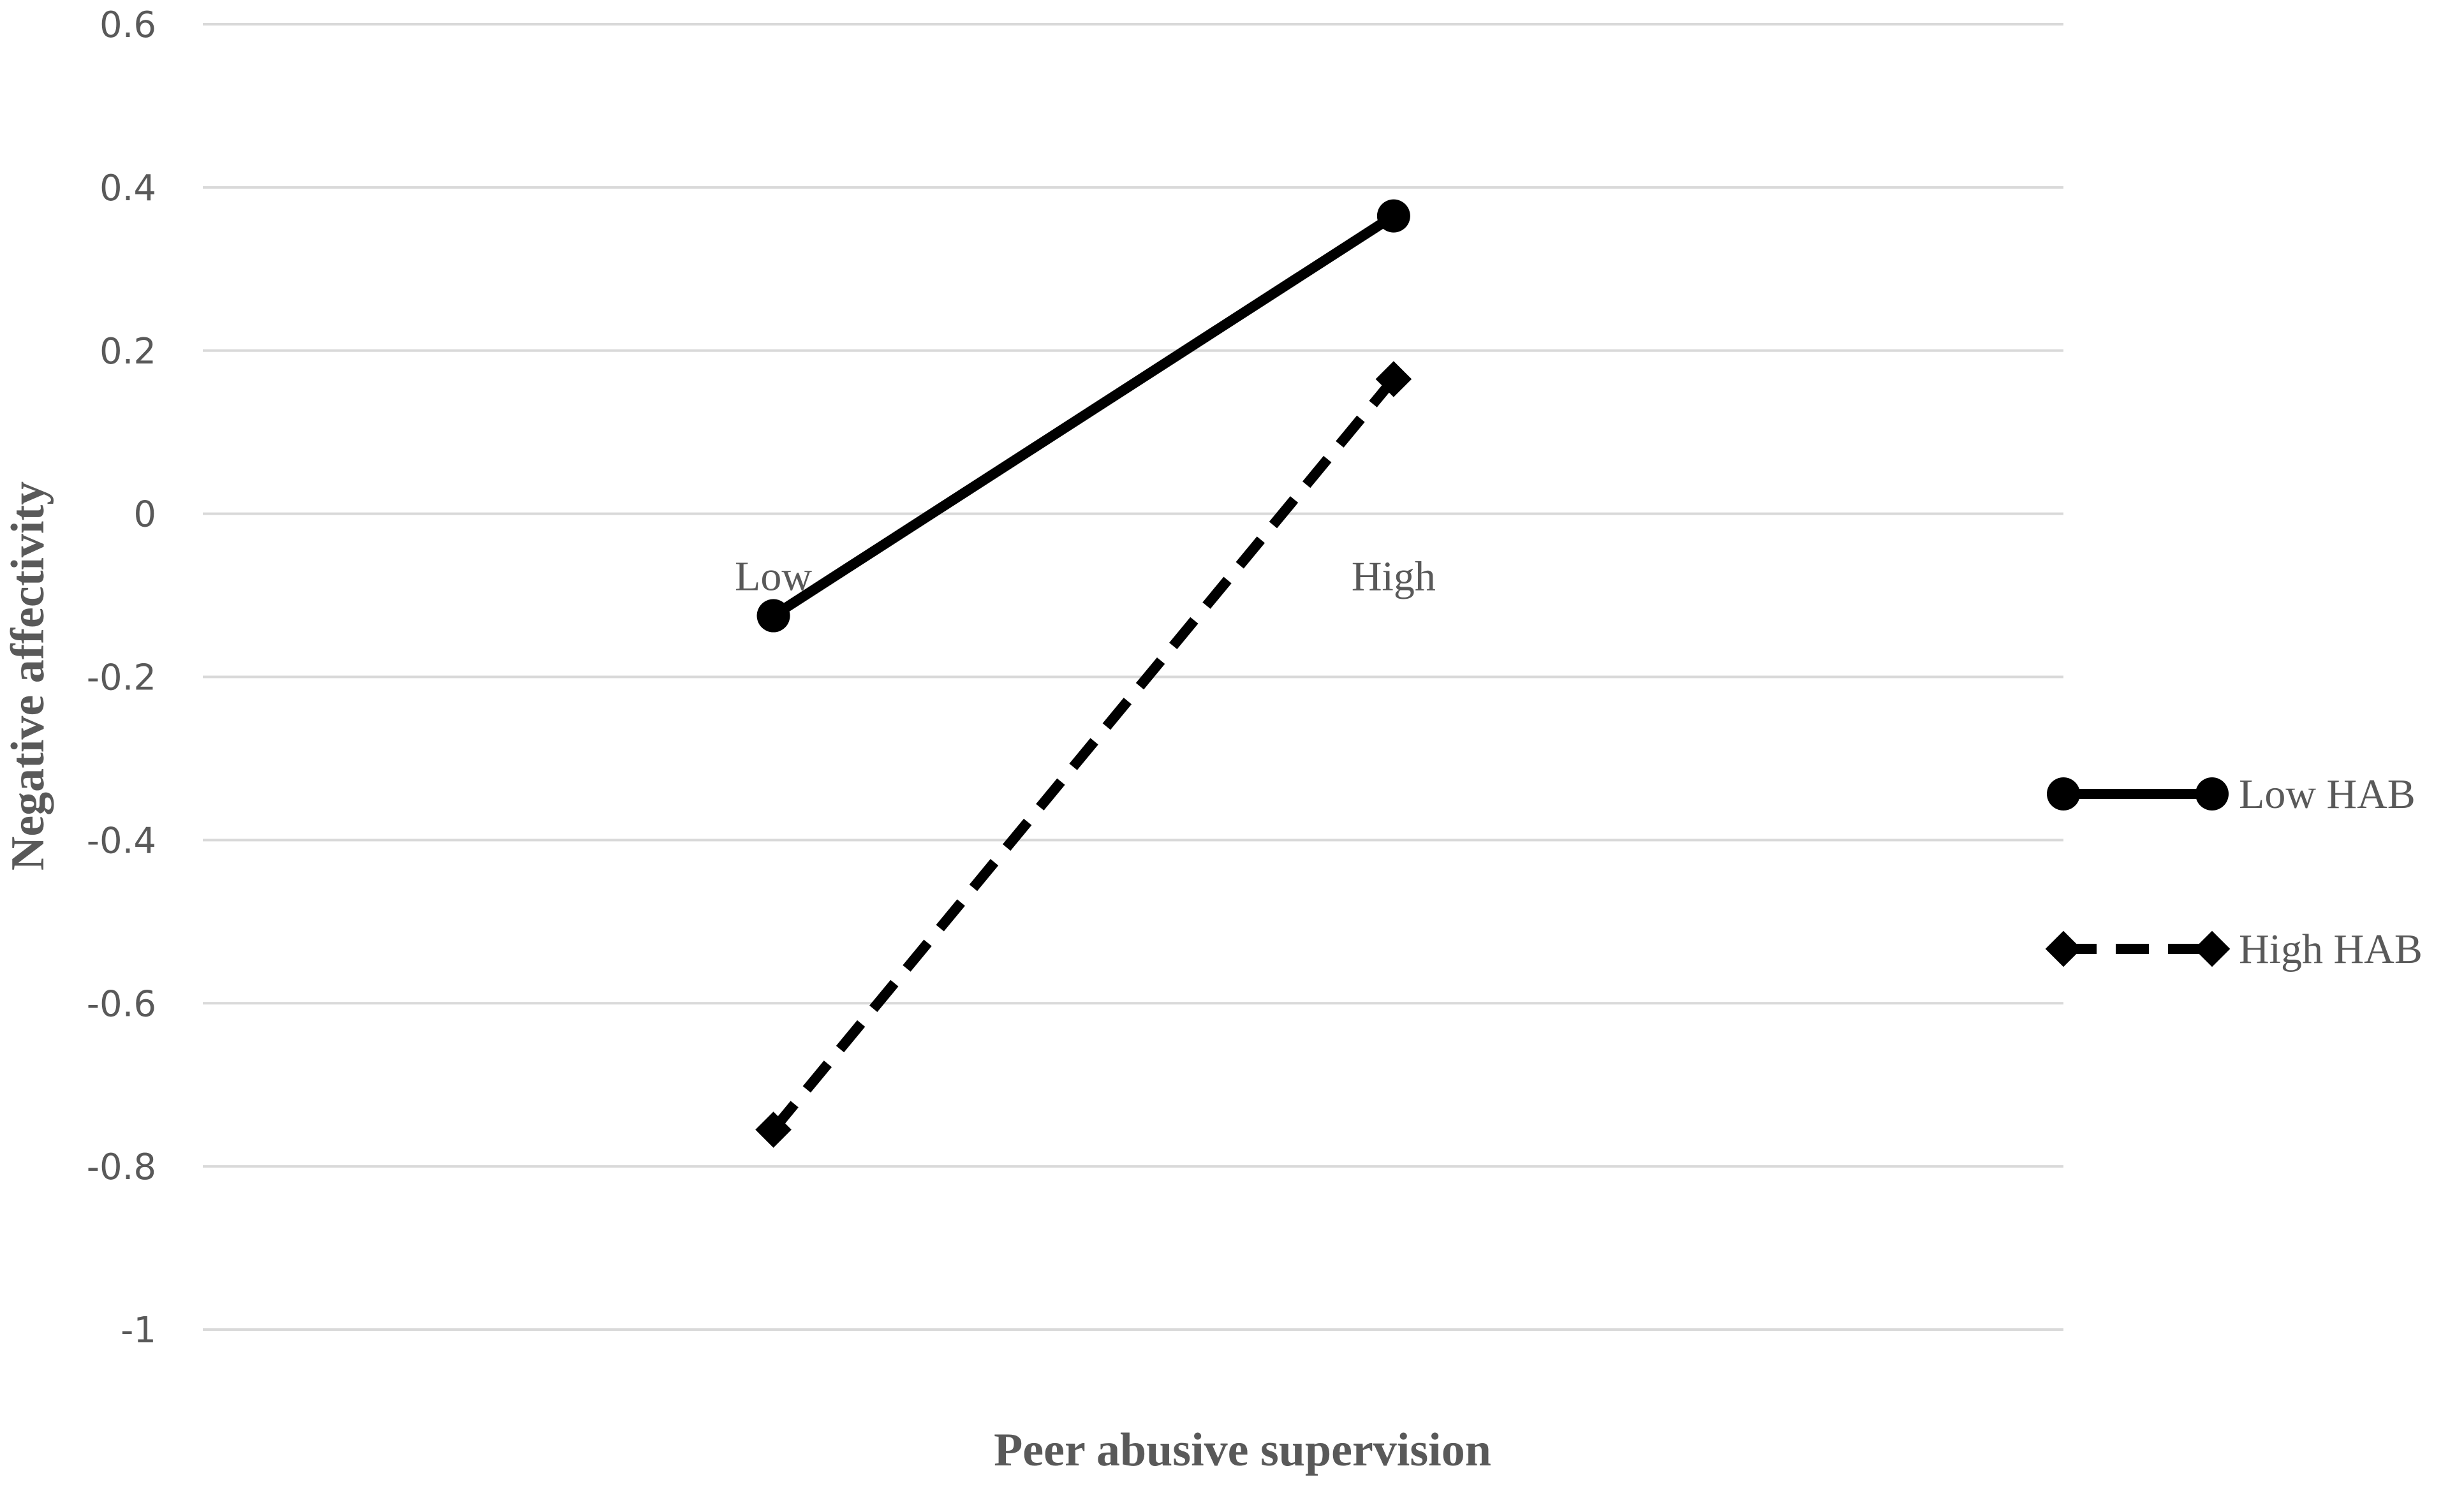 This screenshot has width=2464, height=1489. Describe the element at coordinates (121, 1004) in the screenshot. I see `y-tick-label: -0.6` at that location.